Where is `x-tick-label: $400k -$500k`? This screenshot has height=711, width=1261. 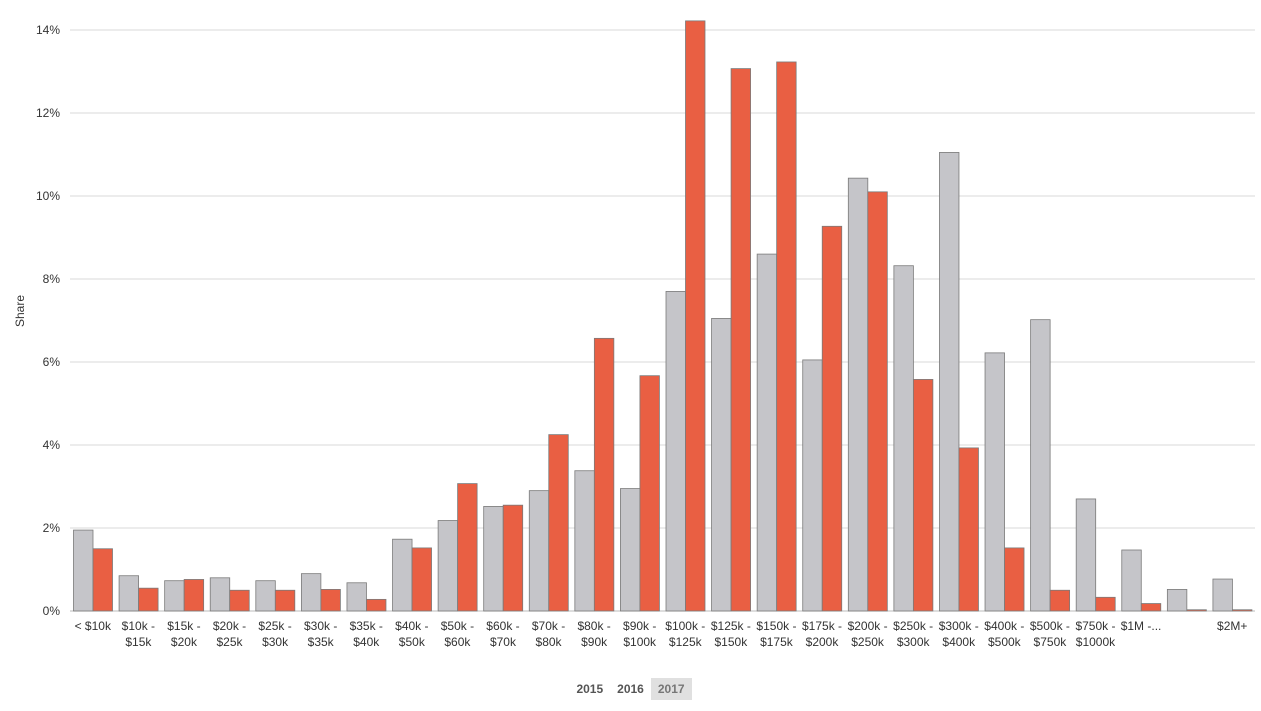 x-tick-label: $400k -$500k is located at coordinates (1004, 634).